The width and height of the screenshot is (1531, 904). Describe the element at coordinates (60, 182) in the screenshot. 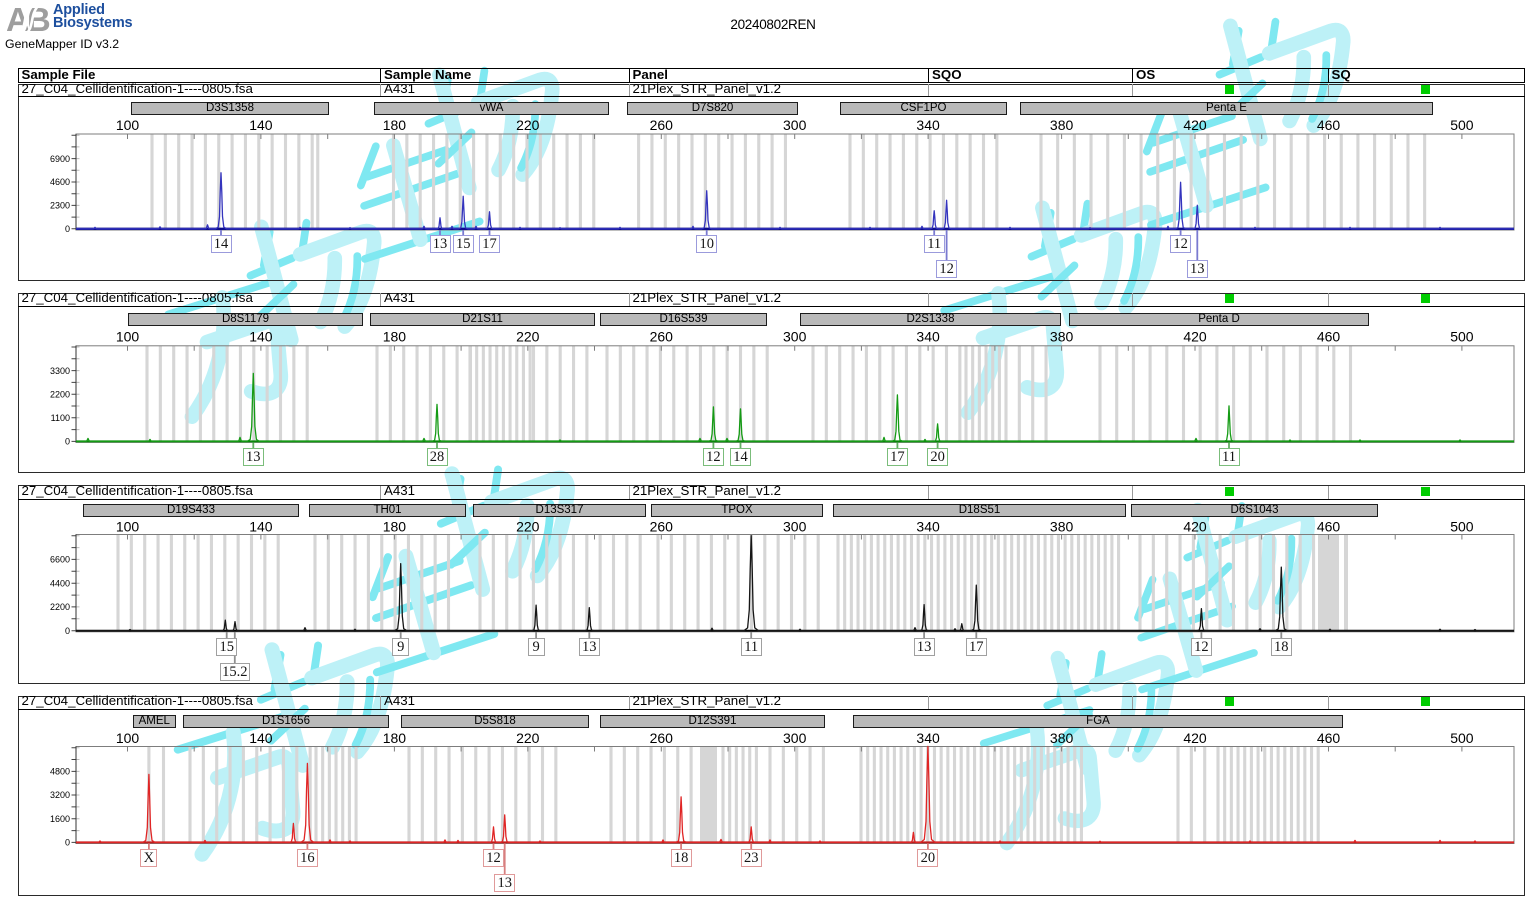

I see `svg-text: 4600` at that location.